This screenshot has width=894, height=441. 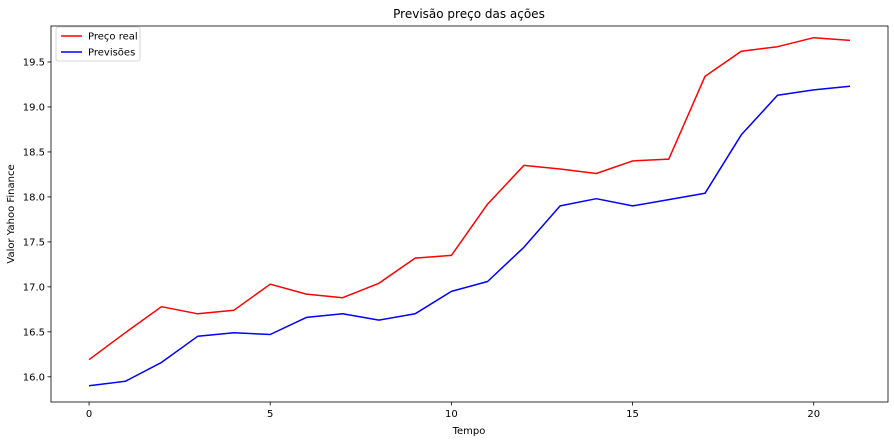 What do you see at coordinates (813, 414) in the screenshot?
I see `x-tick-label: 20` at bounding box center [813, 414].